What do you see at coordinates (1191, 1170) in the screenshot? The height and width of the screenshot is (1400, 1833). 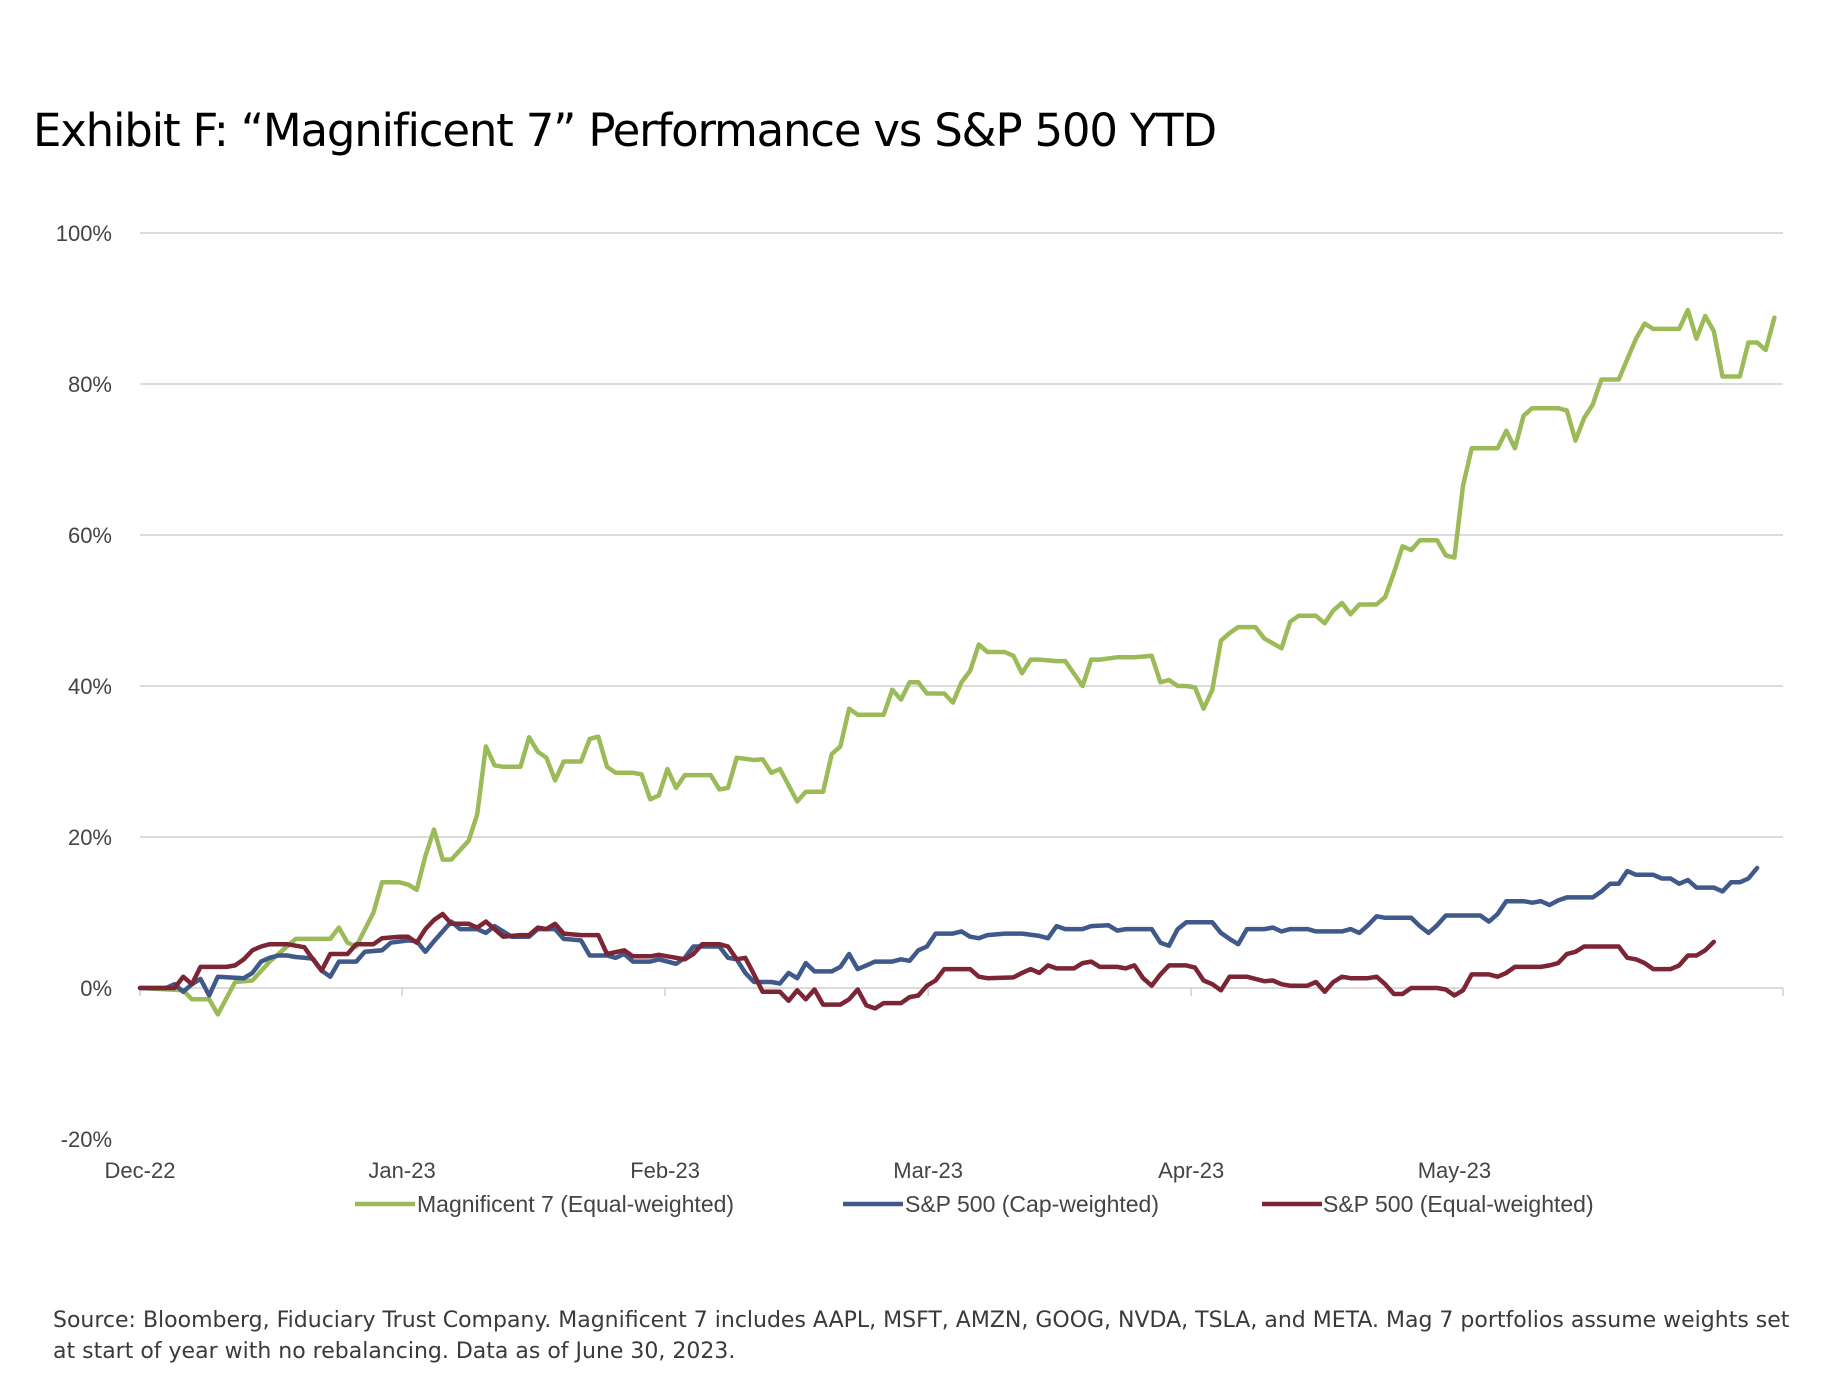 I see `x-tick-label: Apr-23` at bounding box center [1191, 1170].